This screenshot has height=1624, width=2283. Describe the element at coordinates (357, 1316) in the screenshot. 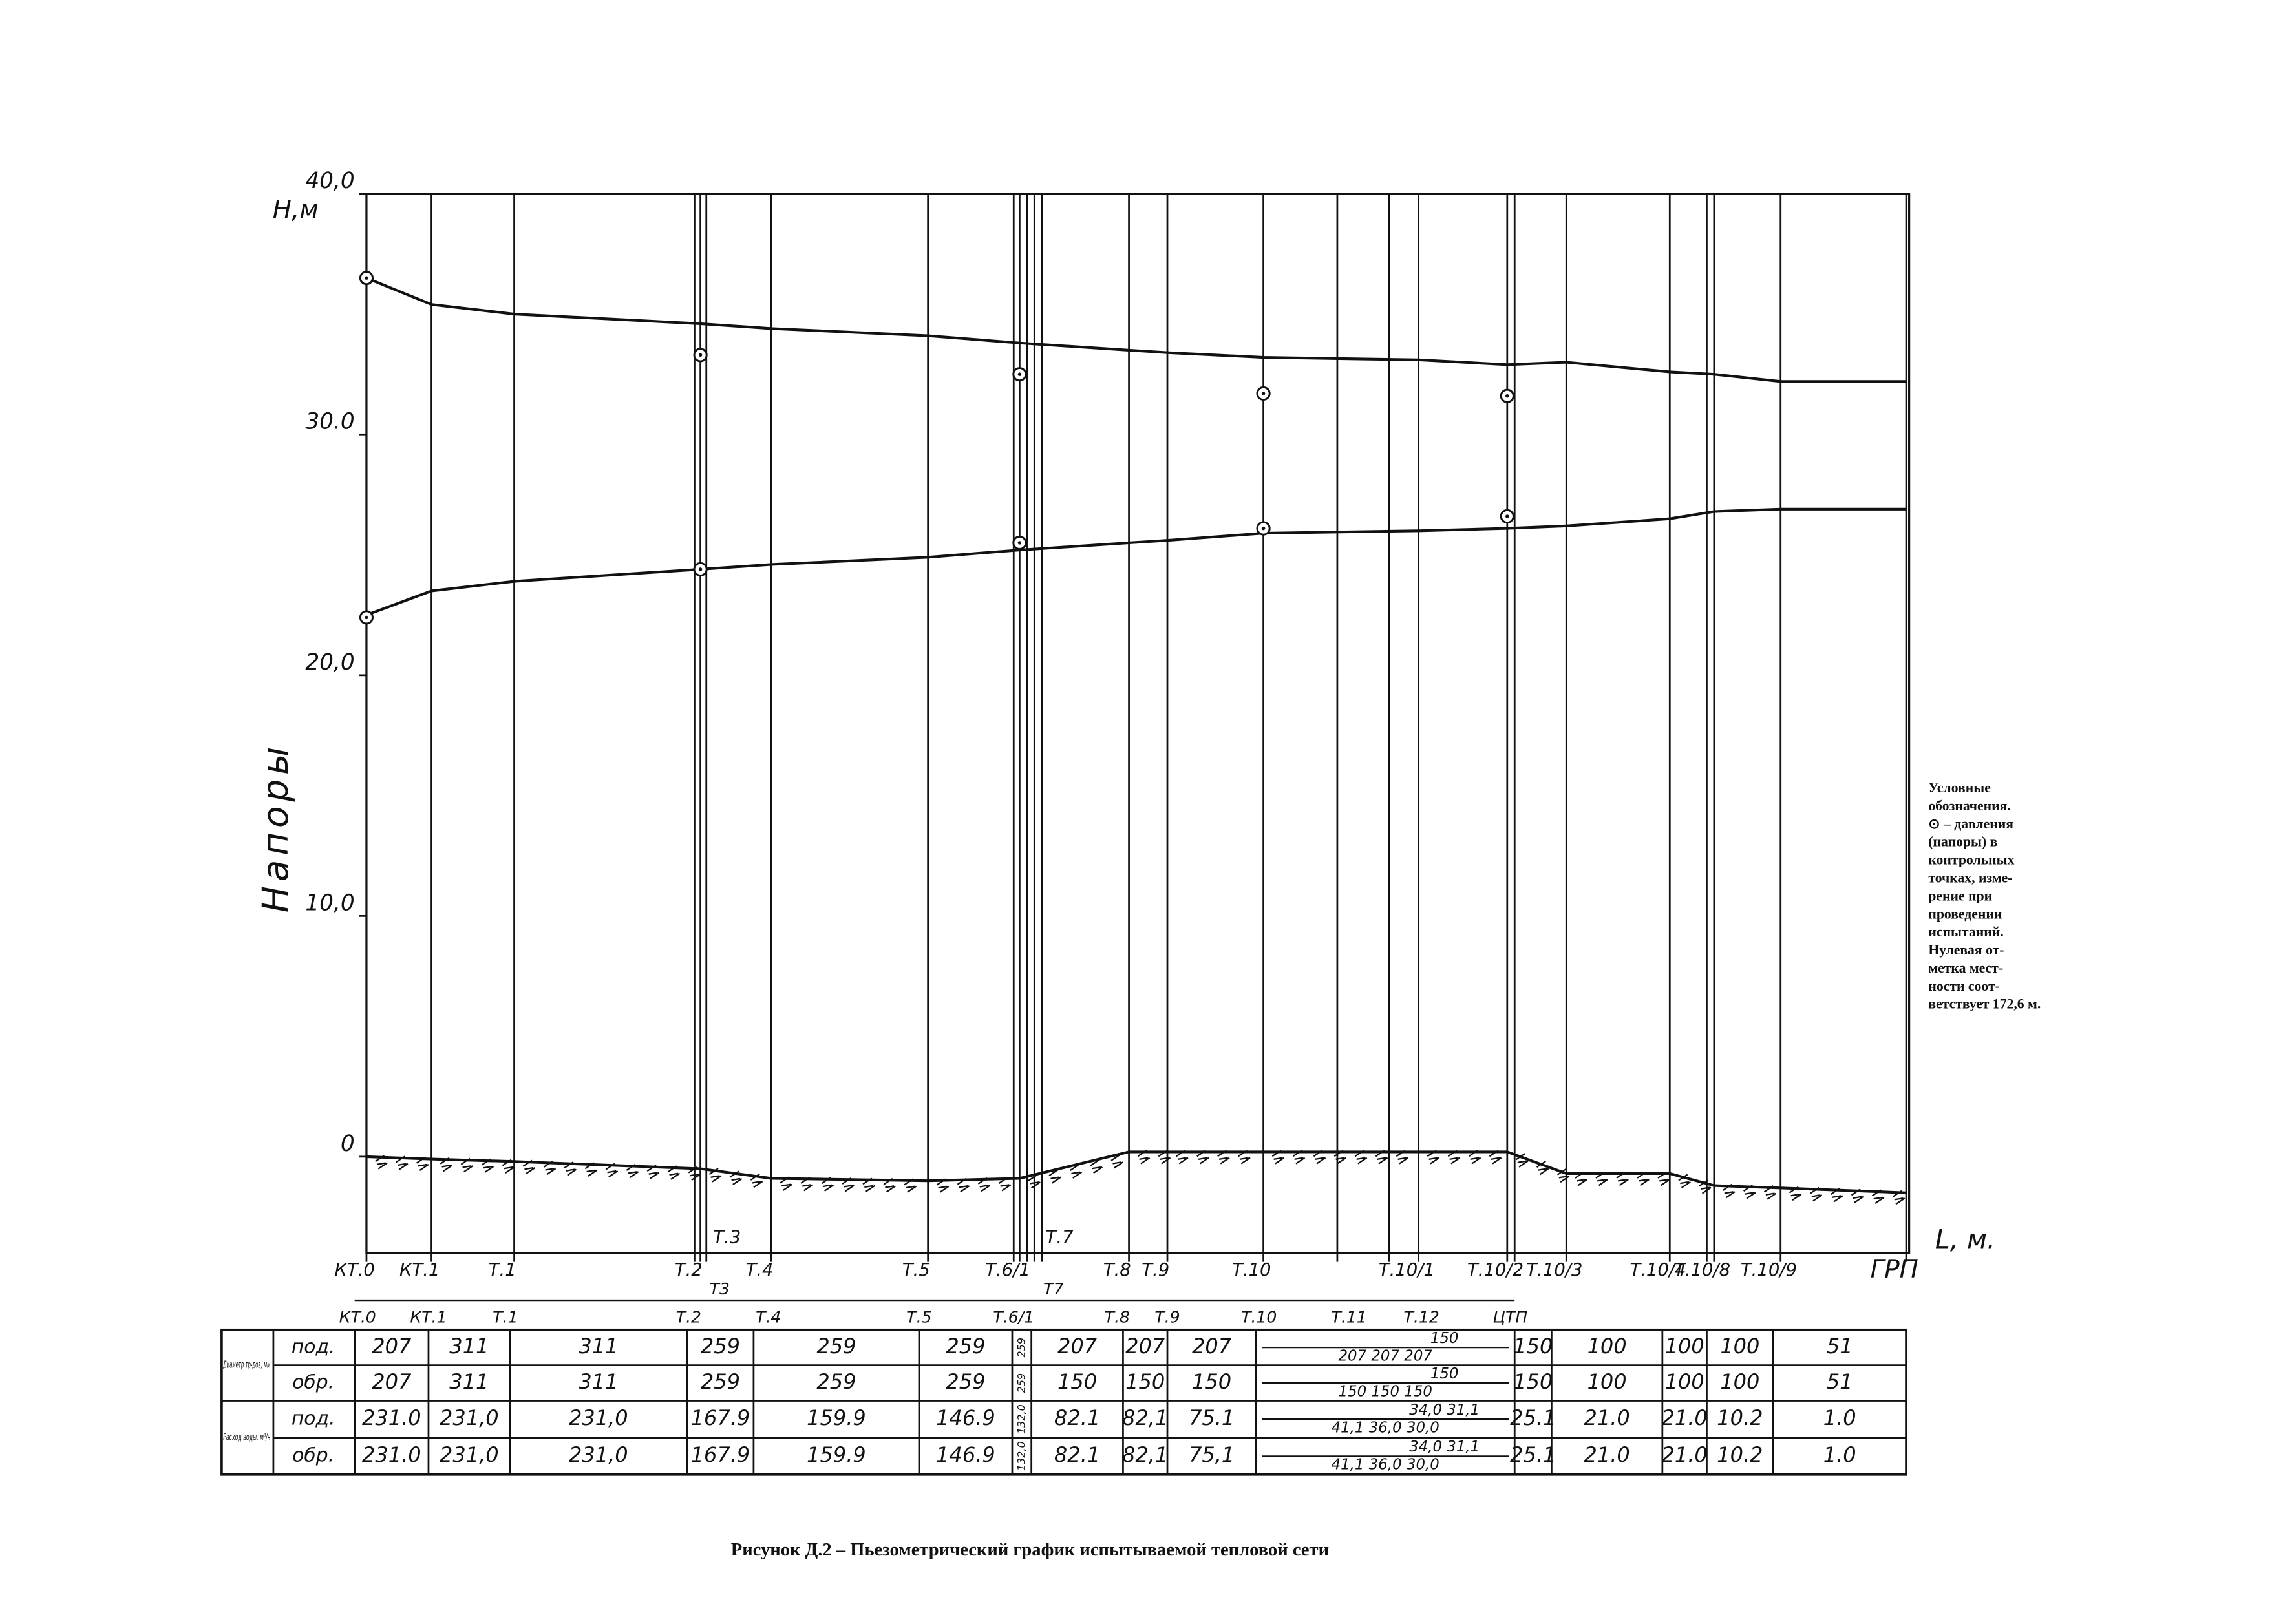

I see `station-label: КТ.0` at that location.